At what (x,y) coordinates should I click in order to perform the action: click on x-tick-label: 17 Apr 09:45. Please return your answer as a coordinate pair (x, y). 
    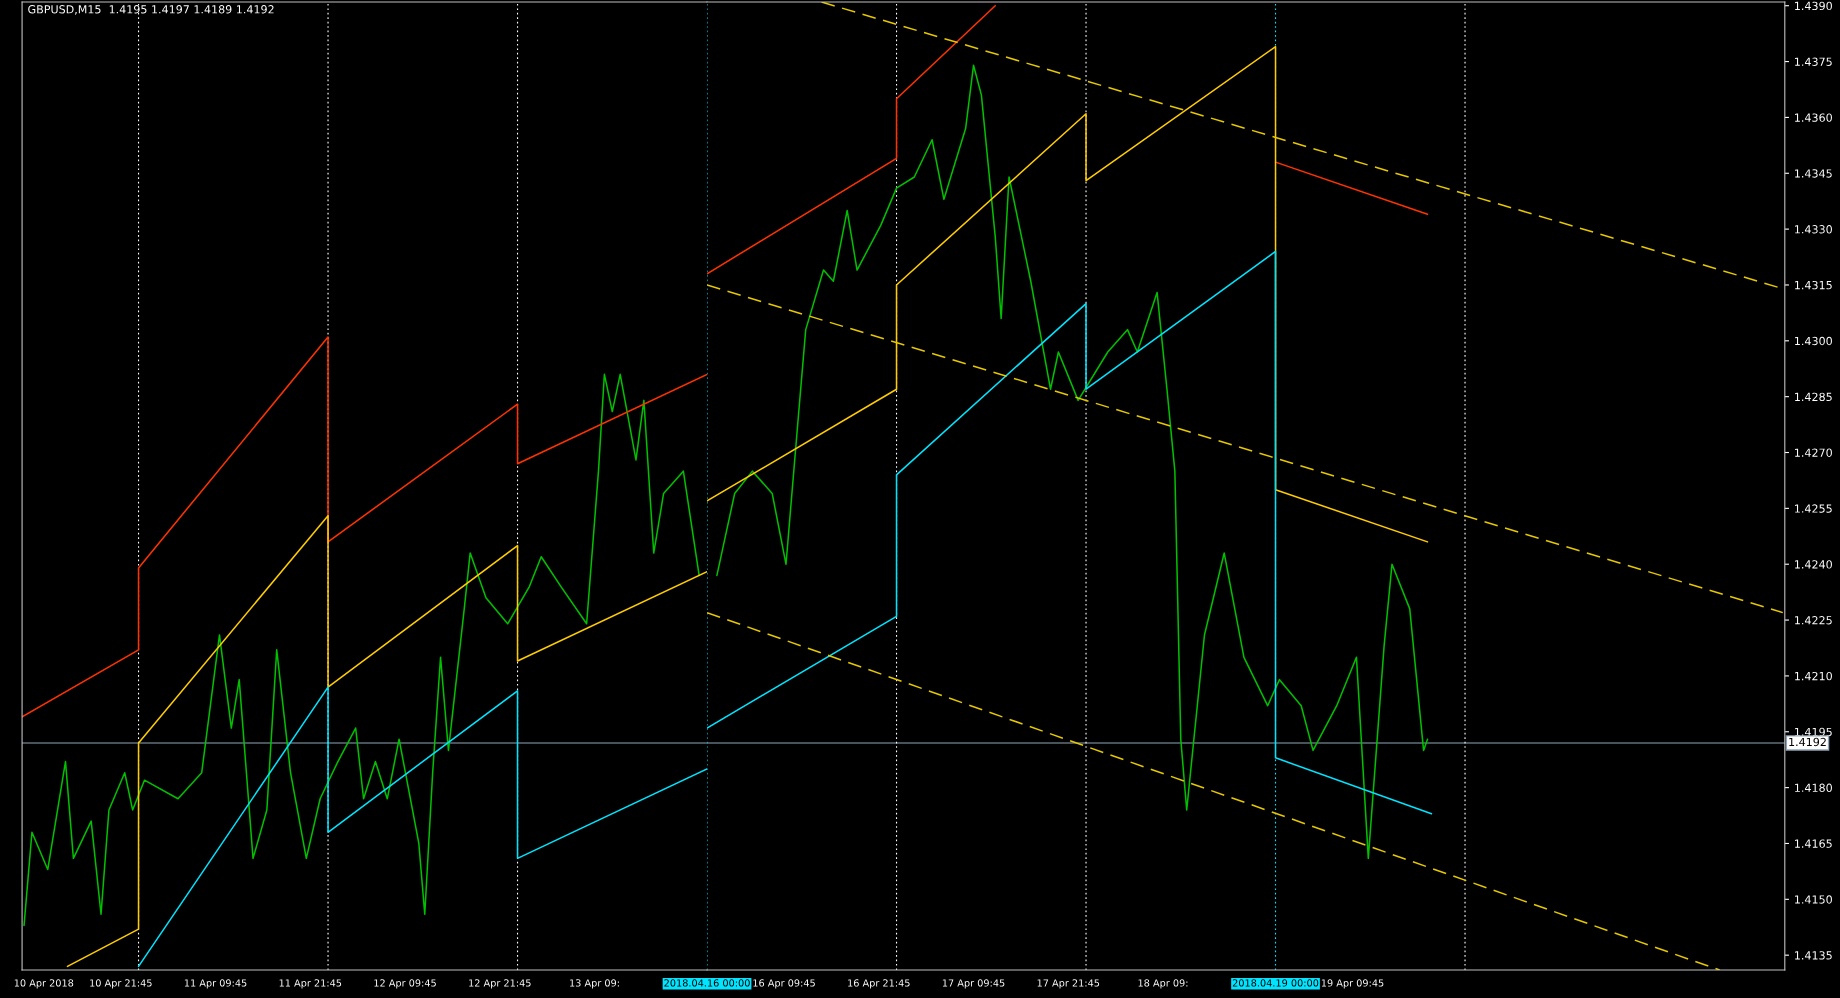
    Looking at the image, I should click on (973, 984).